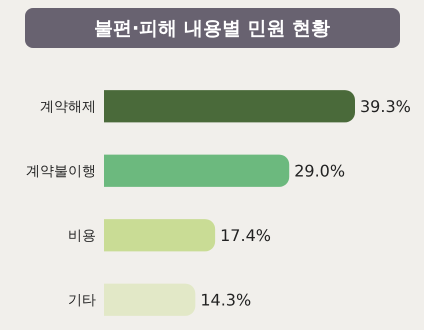  I want to click on chart-title: 불편·피해 내용별 민원 현황, so click(212, 29).